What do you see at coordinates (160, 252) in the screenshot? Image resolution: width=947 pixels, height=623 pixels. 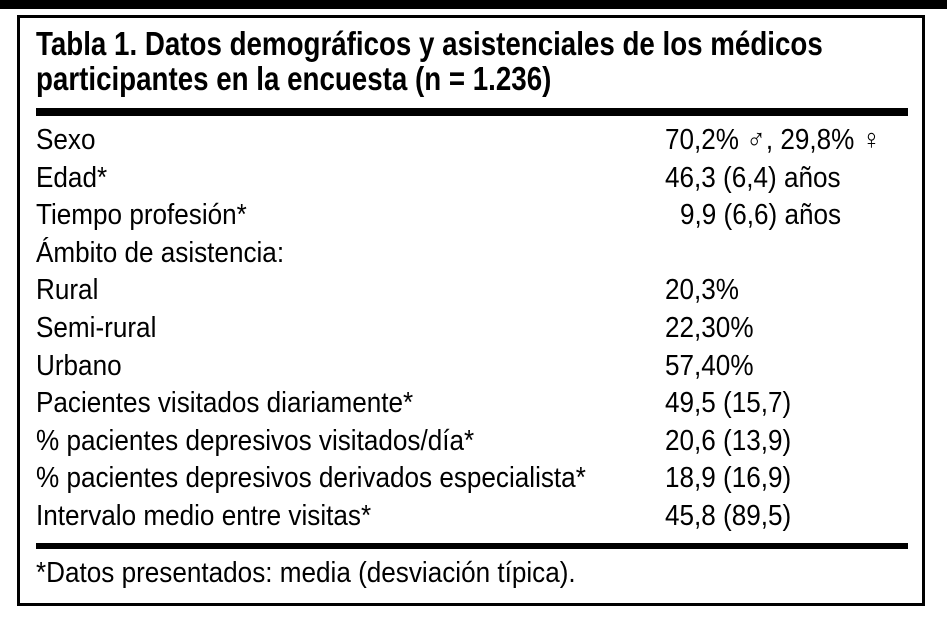 I see `row-label: Ámbito de asistencia:` at bounding box center [160, 252].